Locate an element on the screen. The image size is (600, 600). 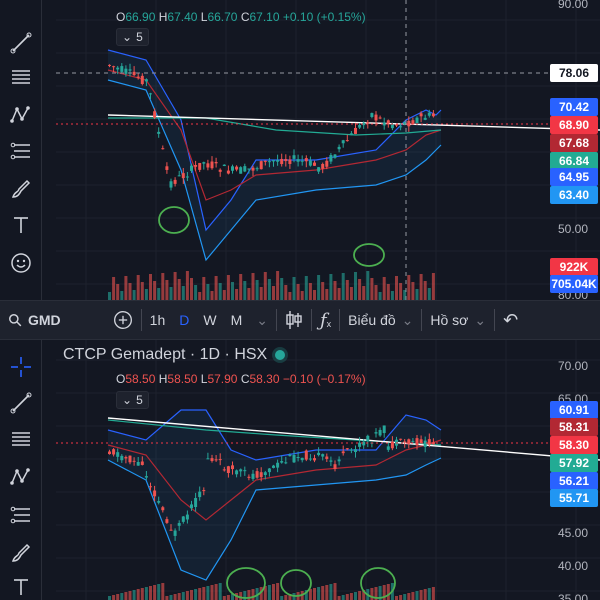
divider is located at coordinates (311, 320).